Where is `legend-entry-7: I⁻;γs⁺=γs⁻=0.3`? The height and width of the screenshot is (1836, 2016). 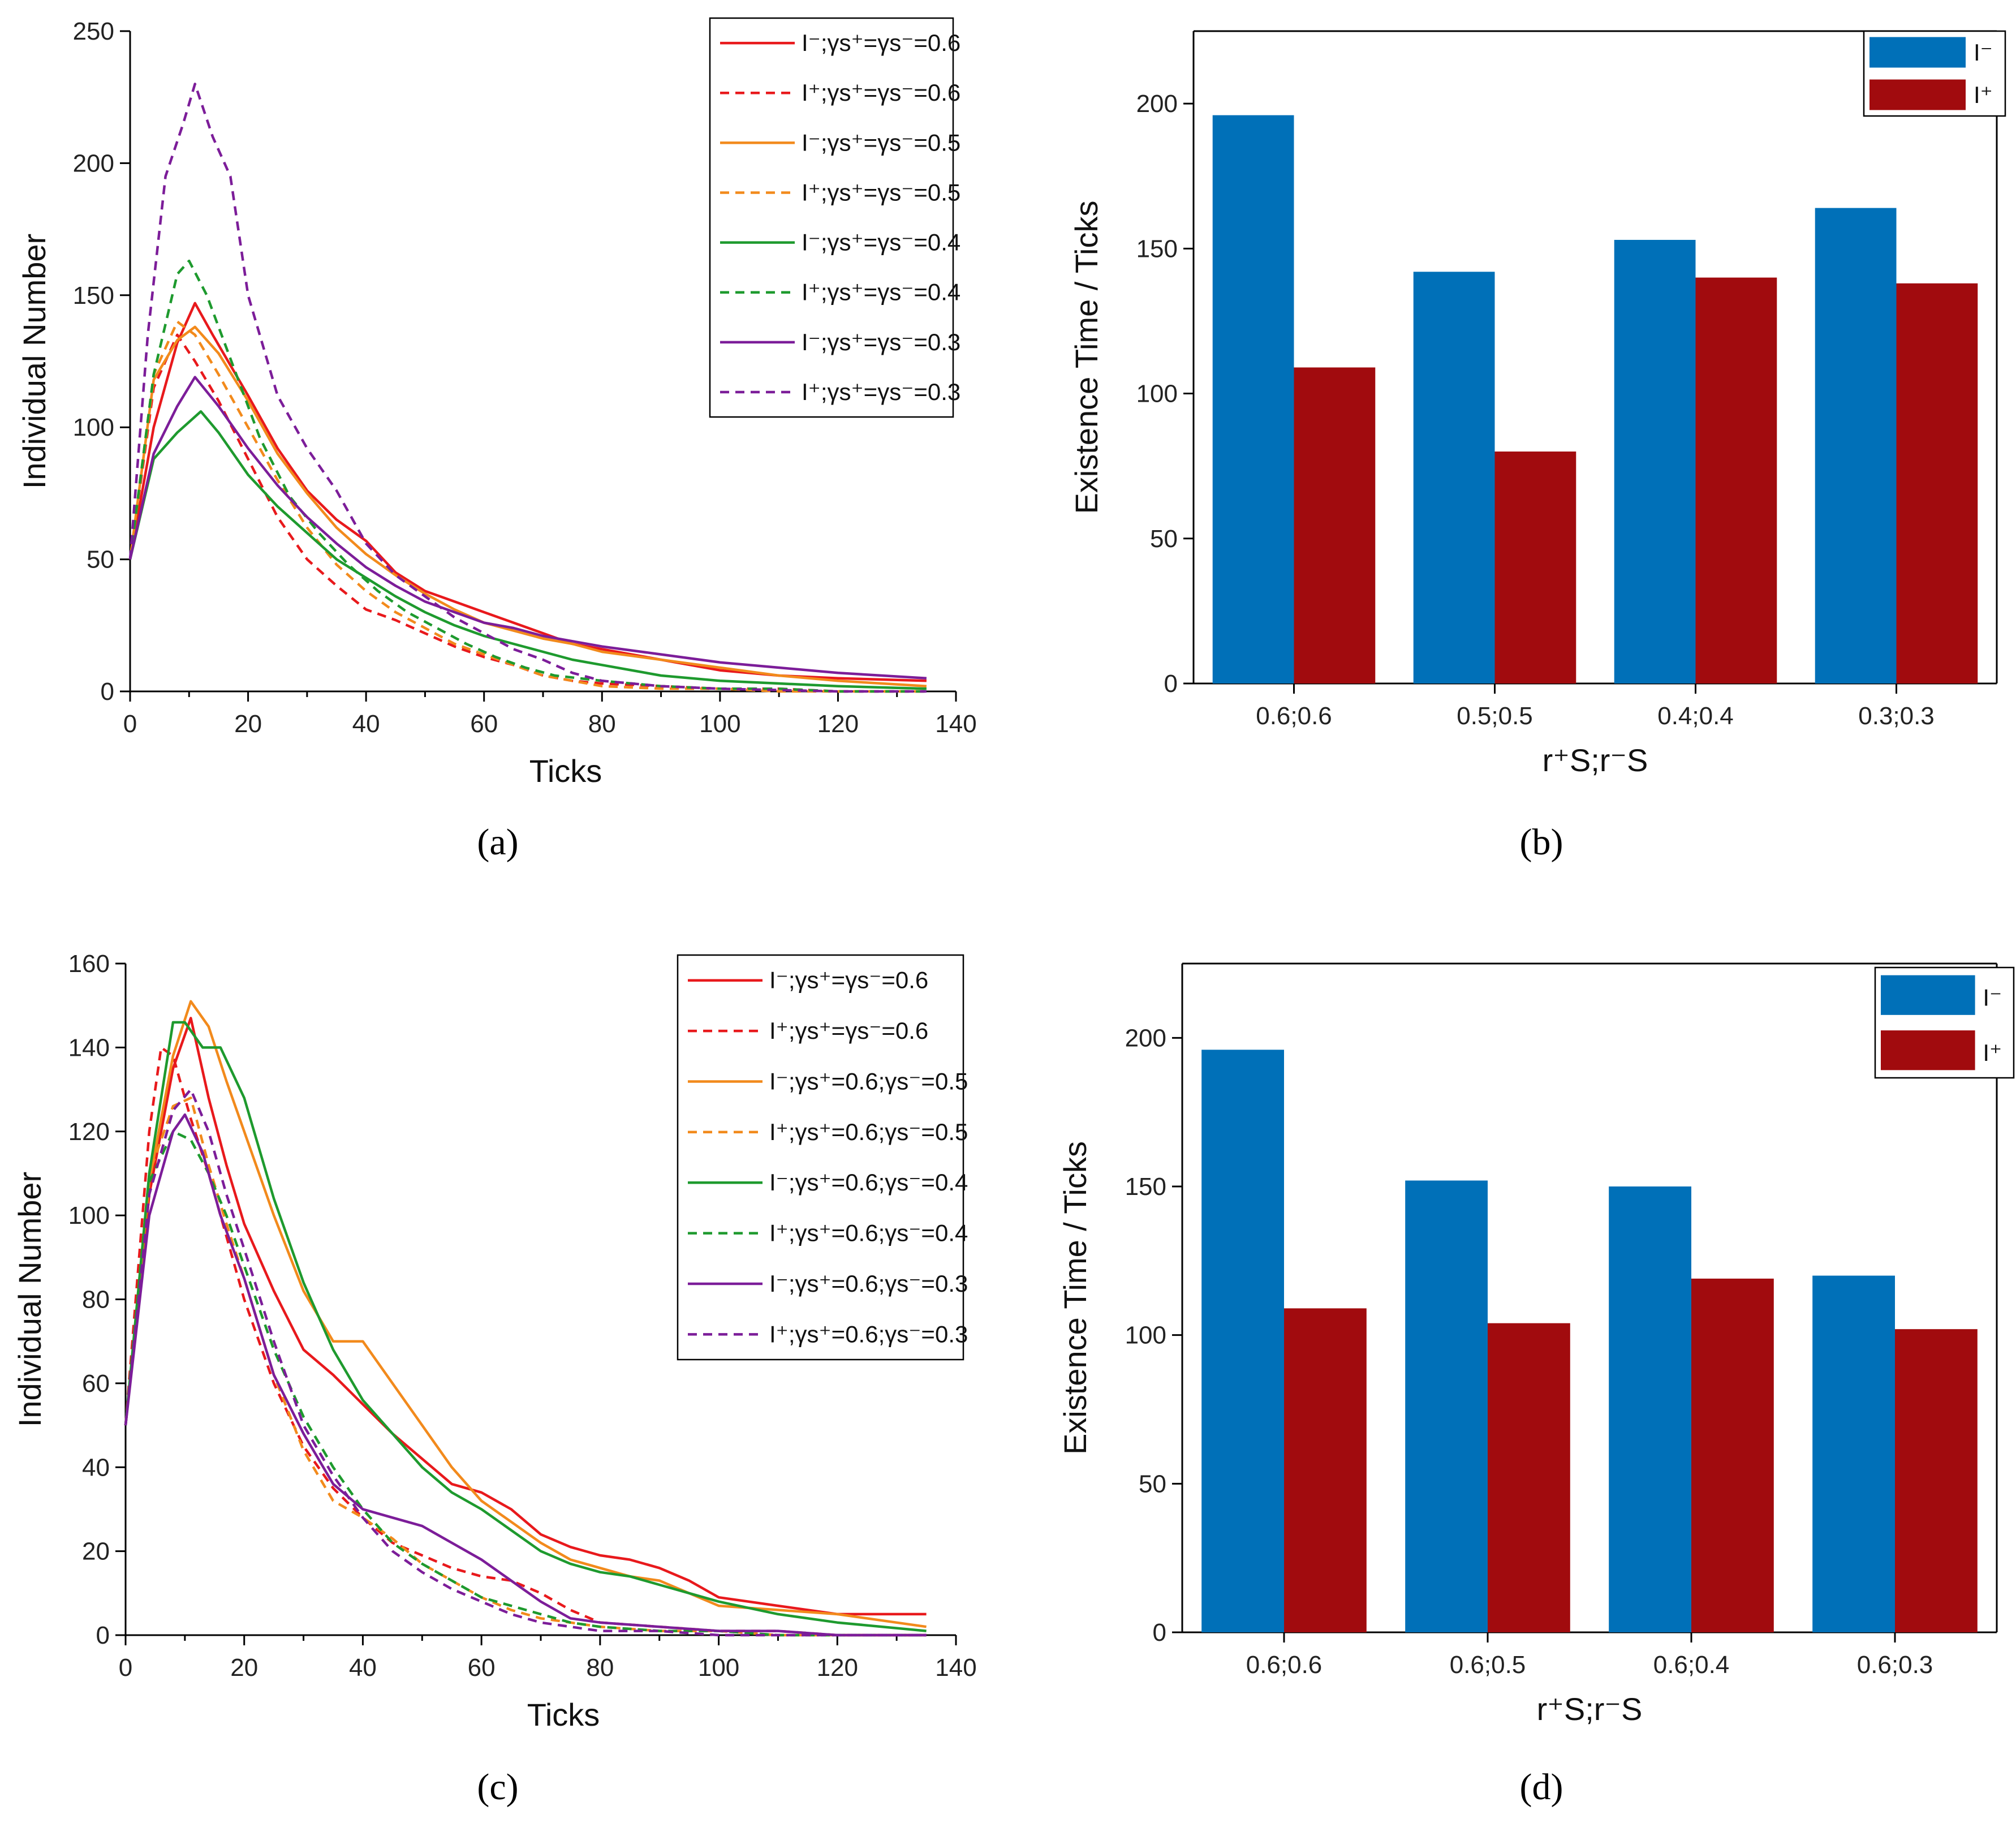 legend-entry-7: I⁻;γs⁺=γs⁻=0.3 is located at coordinates (881, 342).